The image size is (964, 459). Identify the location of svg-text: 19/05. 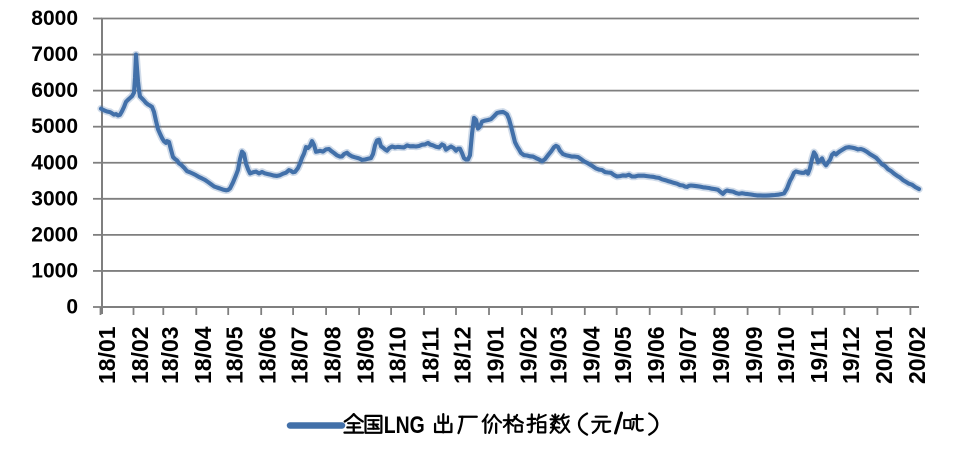
(623, 355).